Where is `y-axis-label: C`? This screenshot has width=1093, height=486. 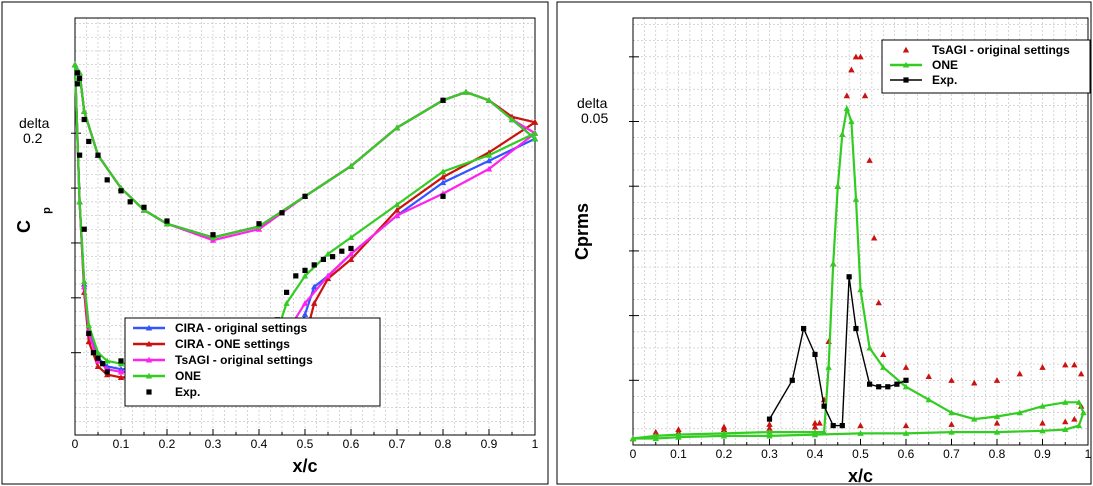
y-axis-label: C is located at coordinates (24, 226).